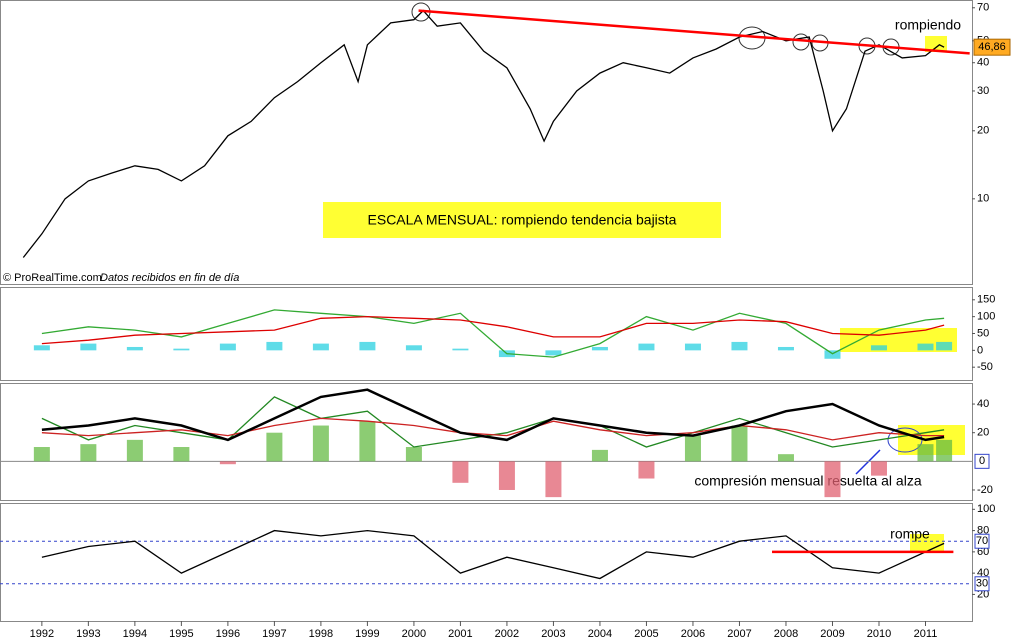 The width and height of the screenshot is (1021, 644). I want to click on x-tick-label: 1999, so click(367, 634).